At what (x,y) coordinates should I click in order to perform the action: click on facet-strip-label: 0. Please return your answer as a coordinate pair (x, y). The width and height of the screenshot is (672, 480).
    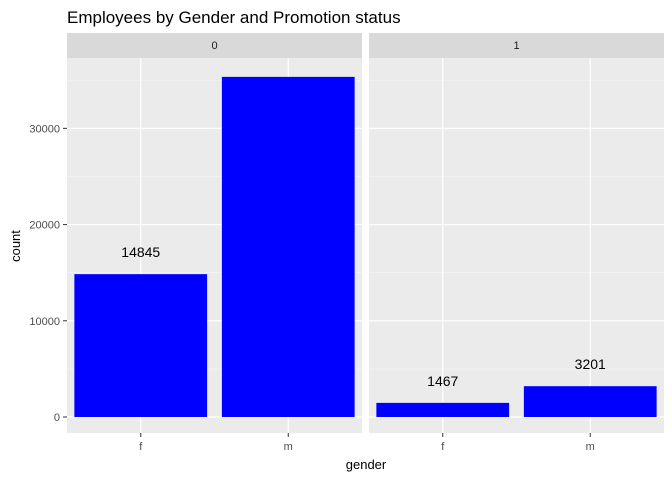
    Looking at the image, I should click on (214, 46).